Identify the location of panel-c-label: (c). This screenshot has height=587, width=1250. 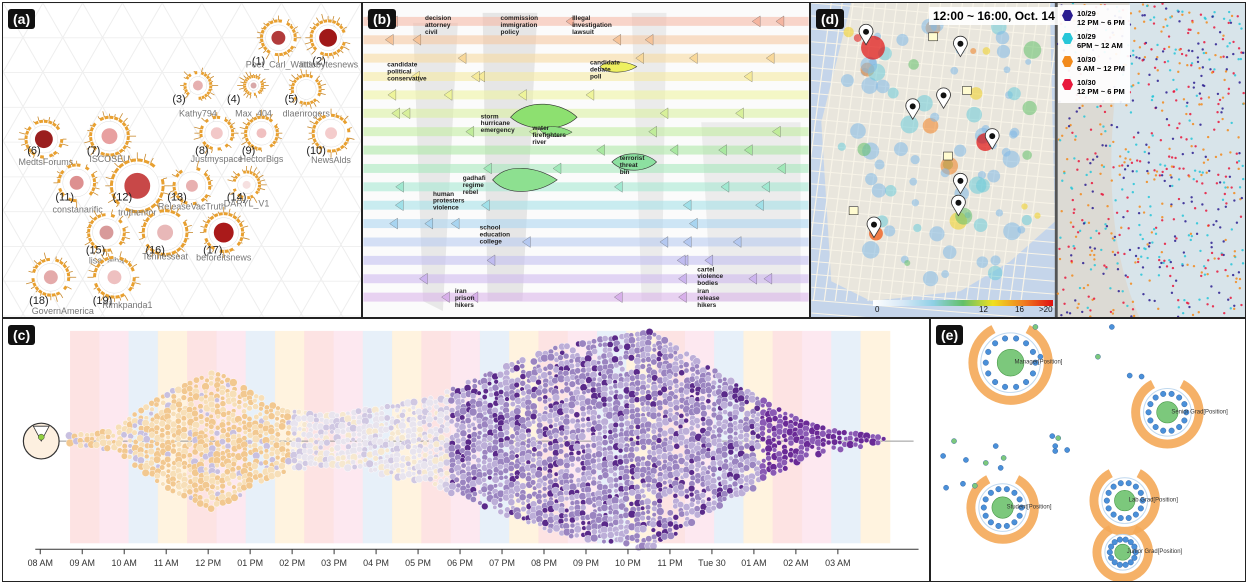
(22, 335).